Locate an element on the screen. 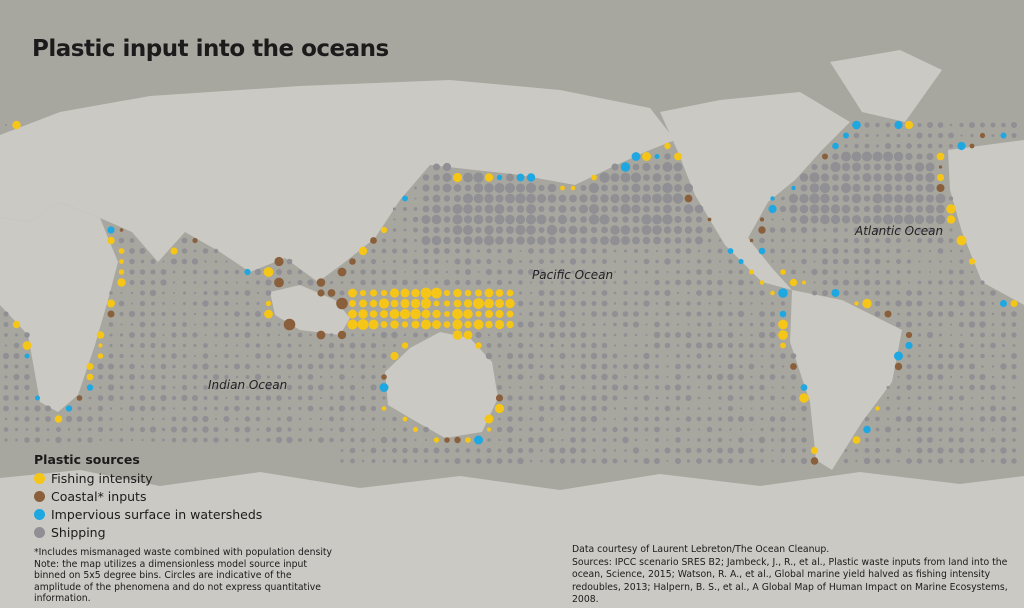  land-southeast-asia is located at coordinates (310, 310).